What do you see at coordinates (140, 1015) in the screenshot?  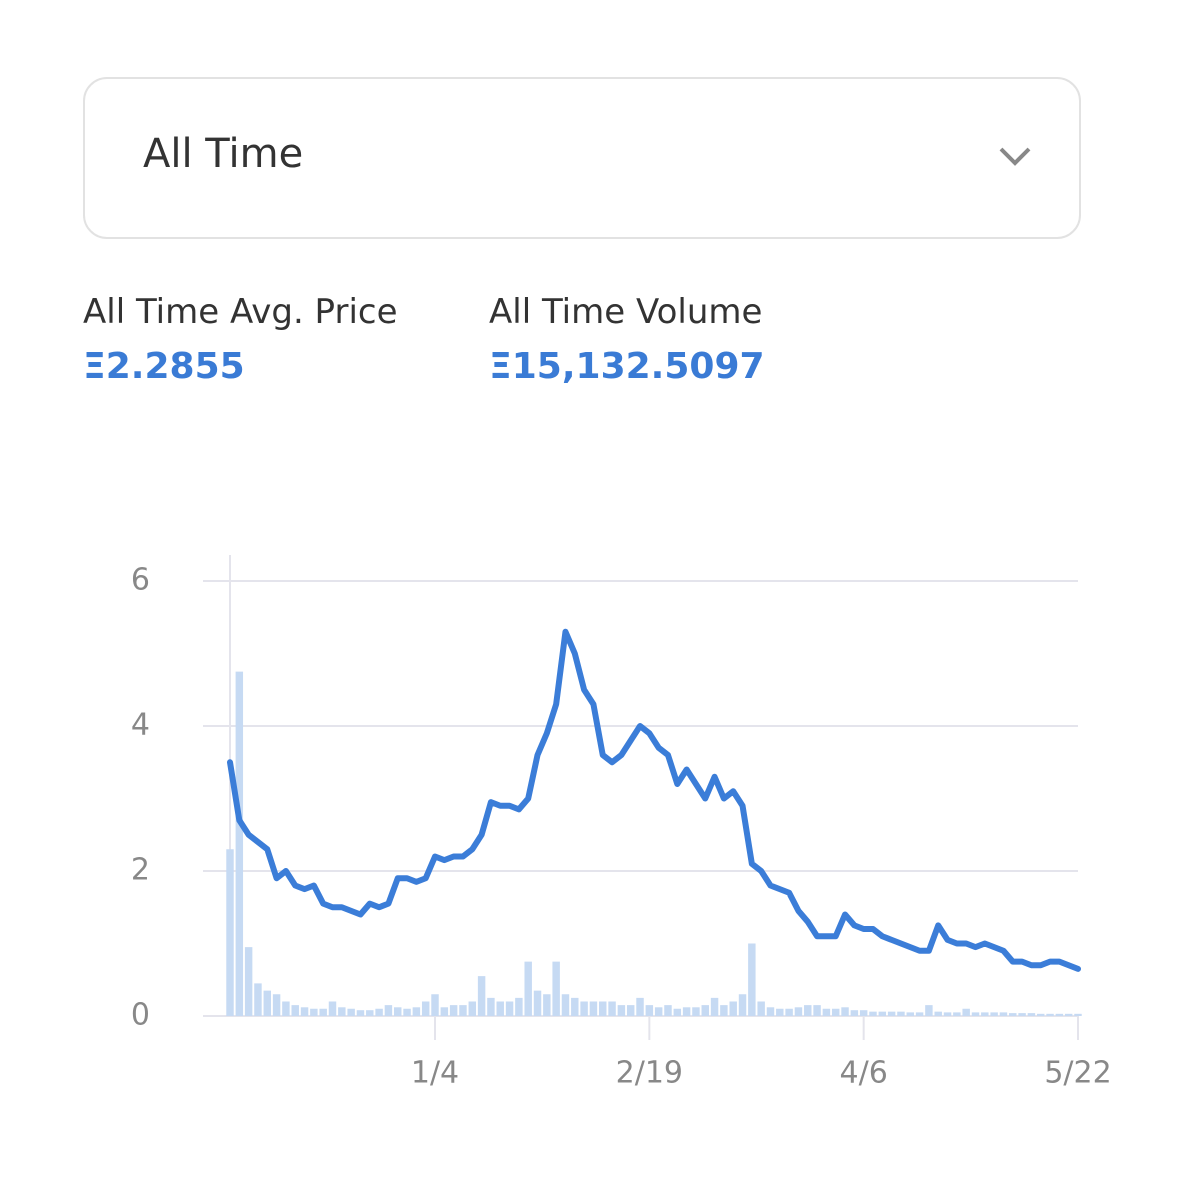 I see `y-tick-label: 0` at bounding box center [140, 1015].